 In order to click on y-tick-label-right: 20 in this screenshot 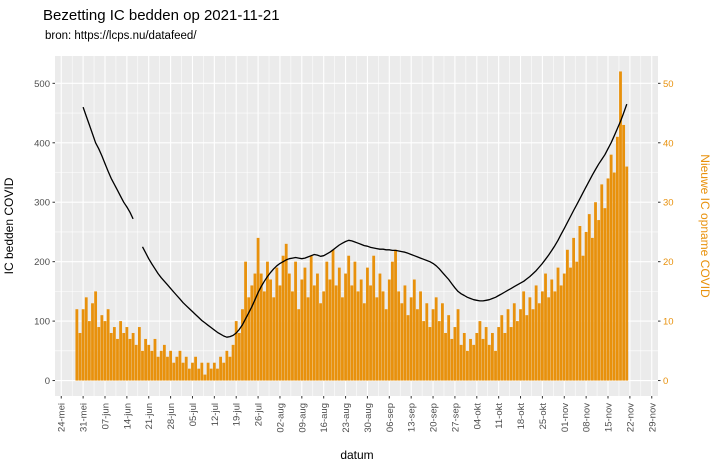, I will do `click(668, 262)`.